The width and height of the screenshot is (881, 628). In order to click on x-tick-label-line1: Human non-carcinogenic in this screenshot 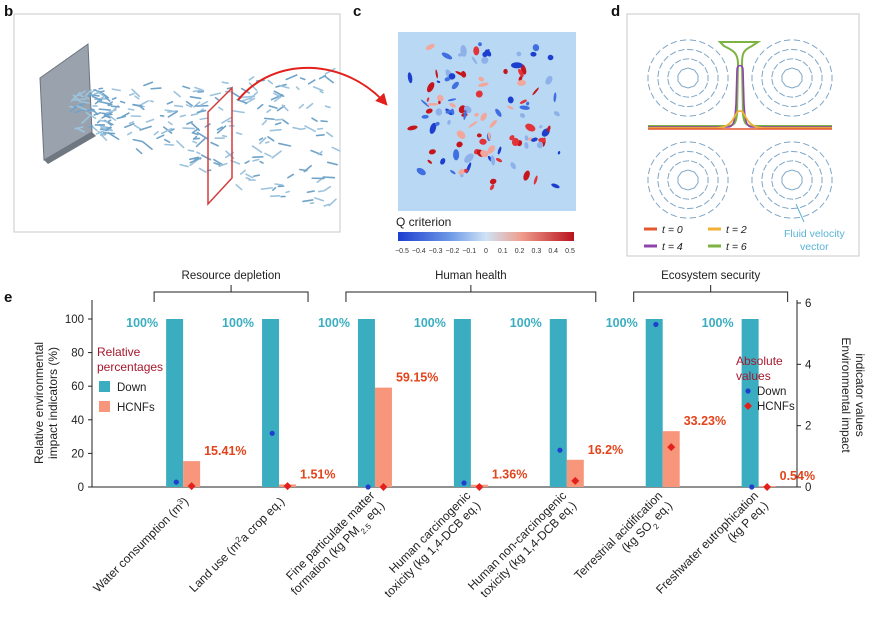, I will do `click(517, 541)`.